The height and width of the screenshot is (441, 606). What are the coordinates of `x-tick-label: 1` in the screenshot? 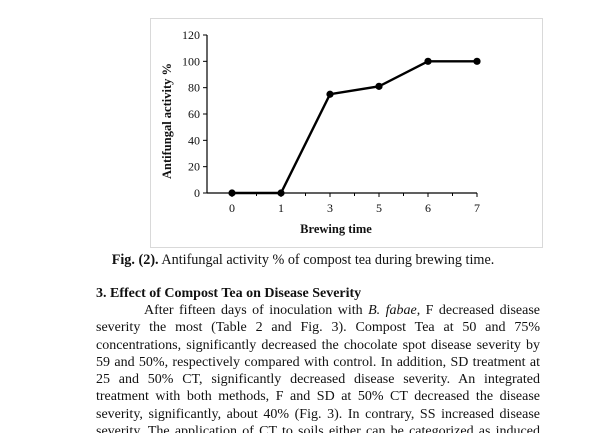 It's located at (281, 208).